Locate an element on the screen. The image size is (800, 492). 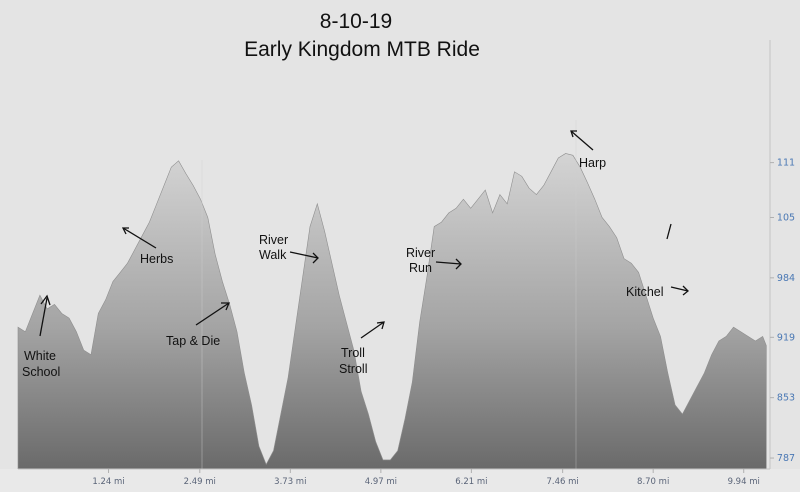
annotation-label: School is located at coordinates (41, 372).